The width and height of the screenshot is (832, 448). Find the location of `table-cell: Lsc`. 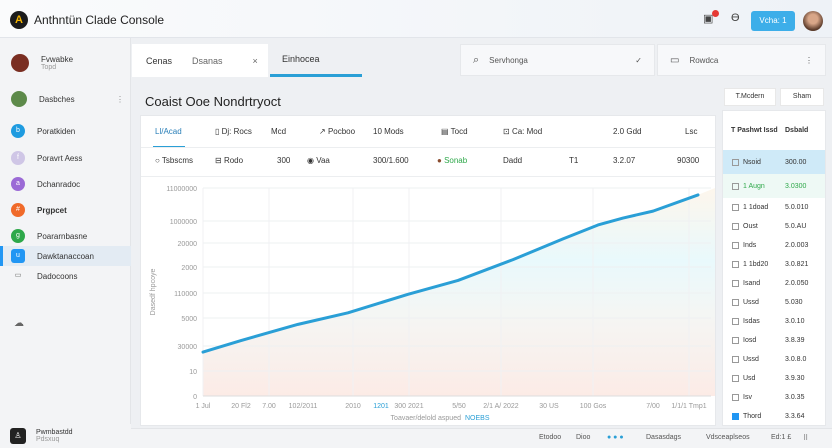

table-cell: Lsc is located at coordinates (691, 131).